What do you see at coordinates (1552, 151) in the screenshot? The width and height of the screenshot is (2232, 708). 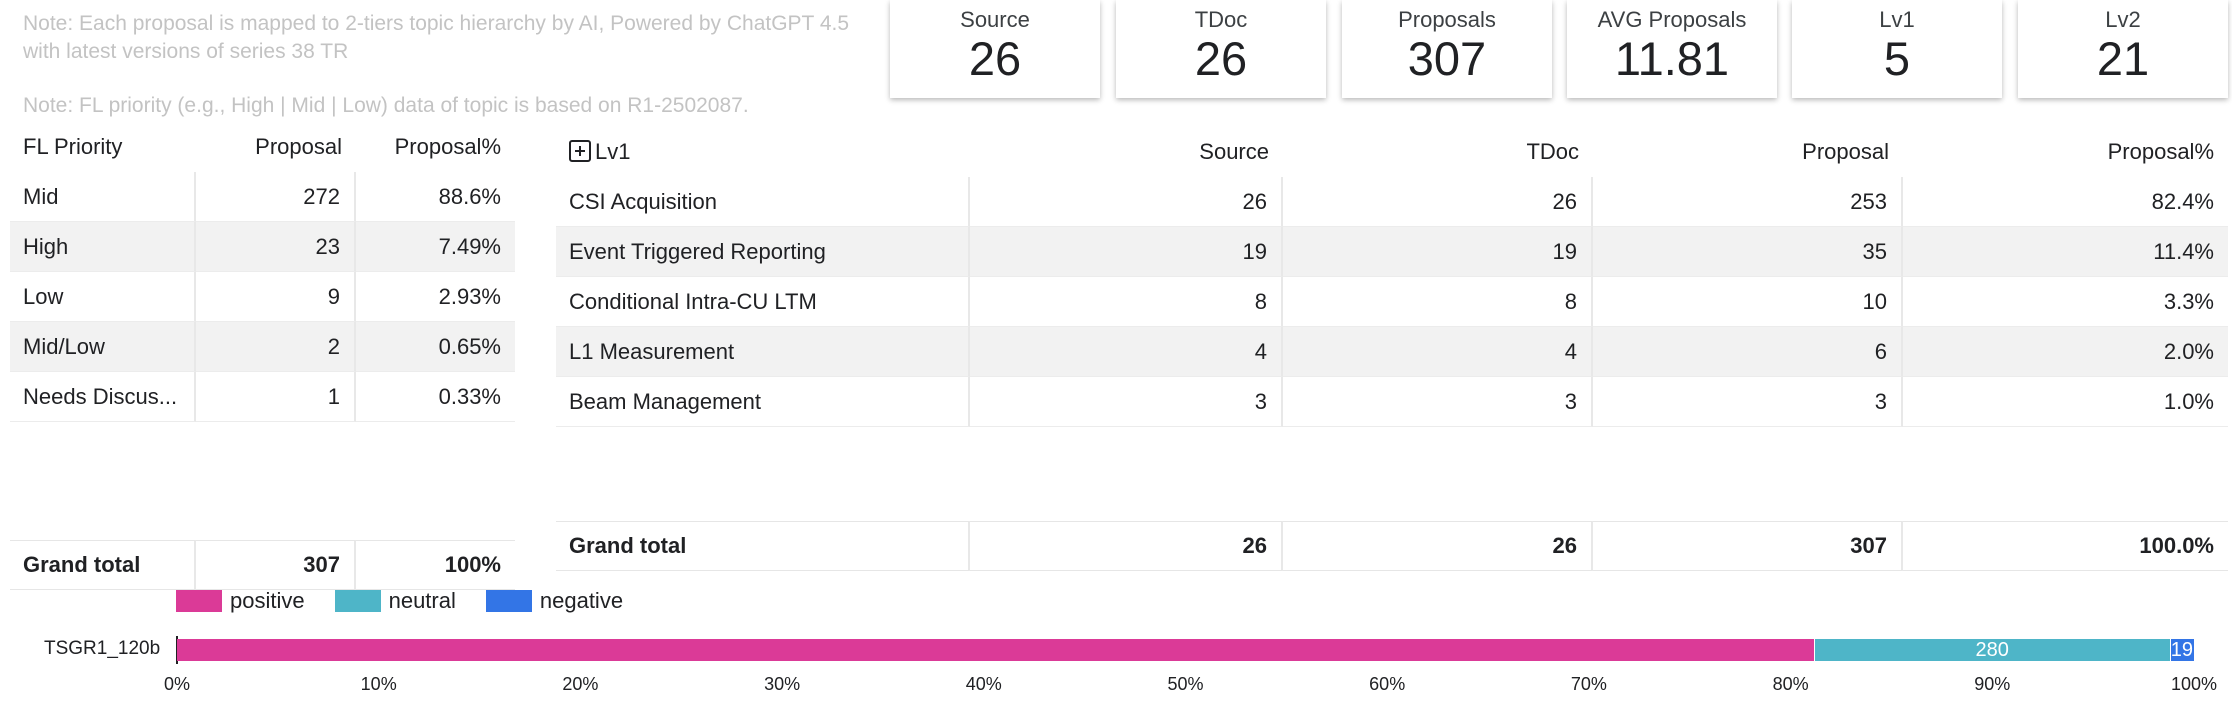 I see `column-header-tdoc: TDoc` at bounding box center [1552, 151].